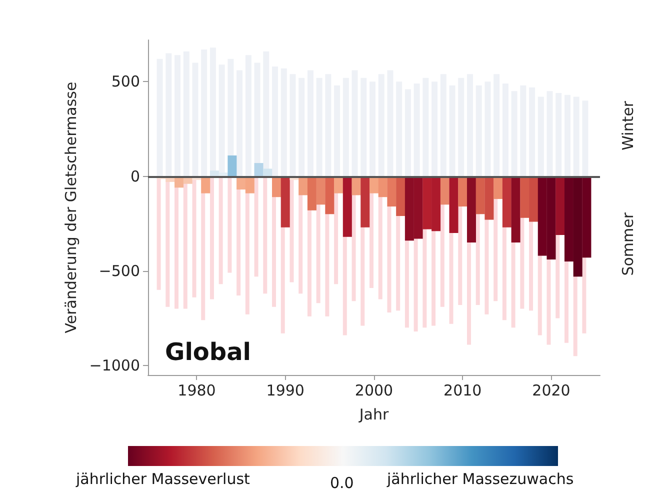 The image size is (670, 503). I want to click on text: Sommer, so click(628, 244).